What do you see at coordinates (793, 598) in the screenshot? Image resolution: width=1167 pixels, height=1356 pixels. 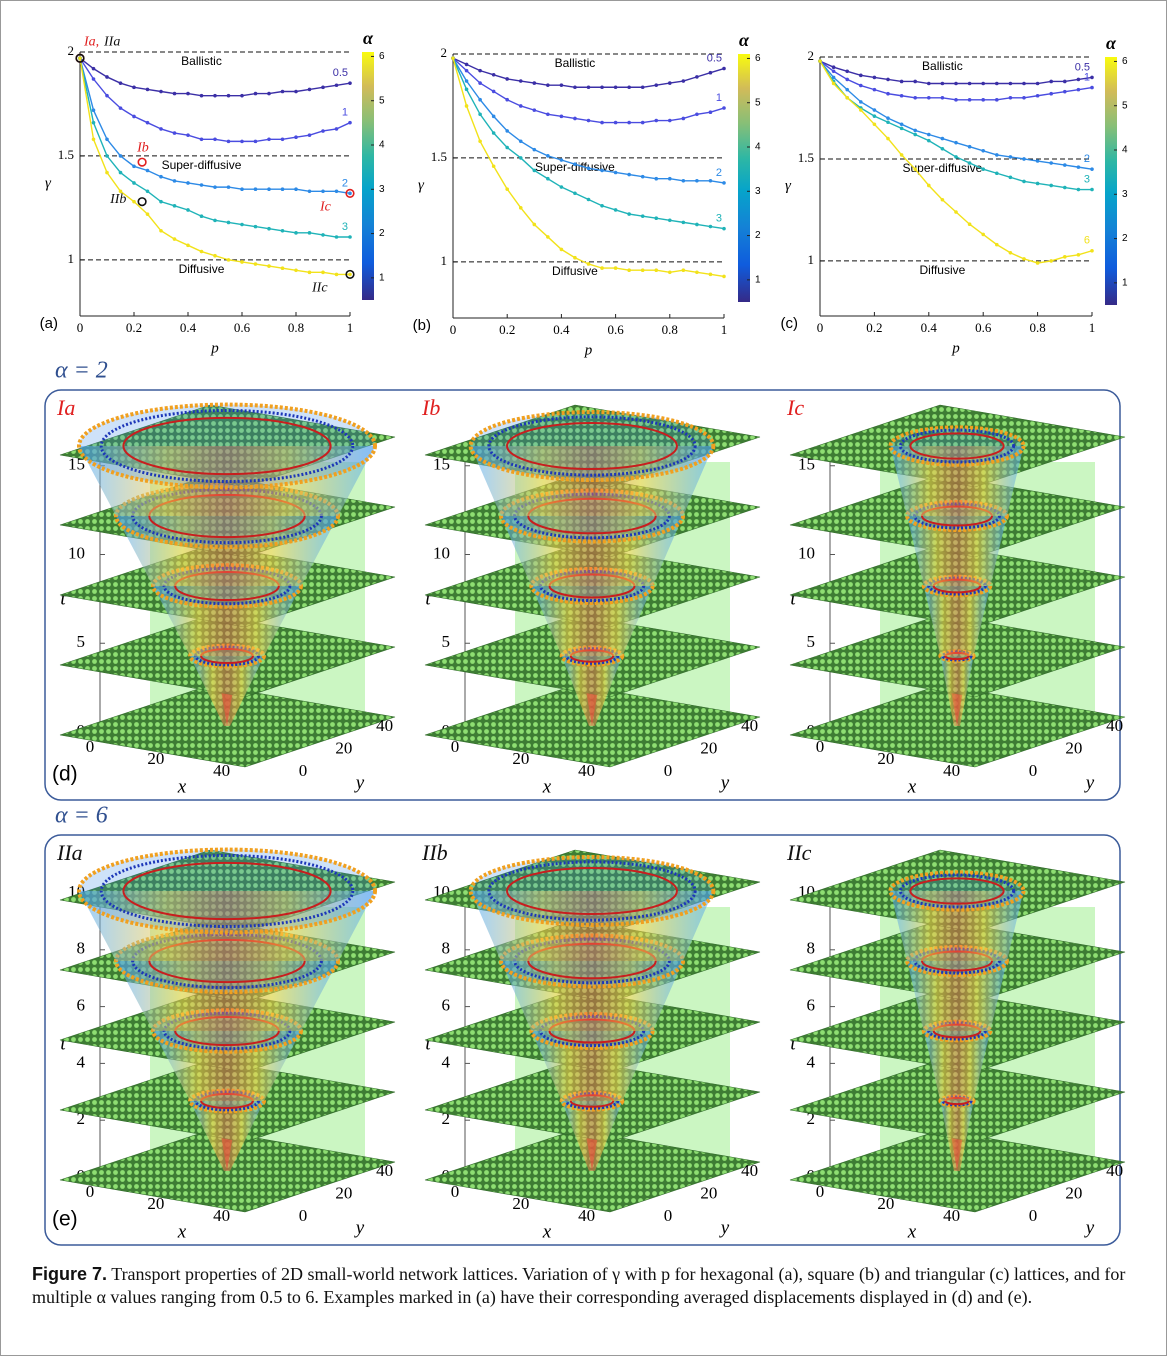 I see `t-axis-label: t` at bounding box center [793, 598].